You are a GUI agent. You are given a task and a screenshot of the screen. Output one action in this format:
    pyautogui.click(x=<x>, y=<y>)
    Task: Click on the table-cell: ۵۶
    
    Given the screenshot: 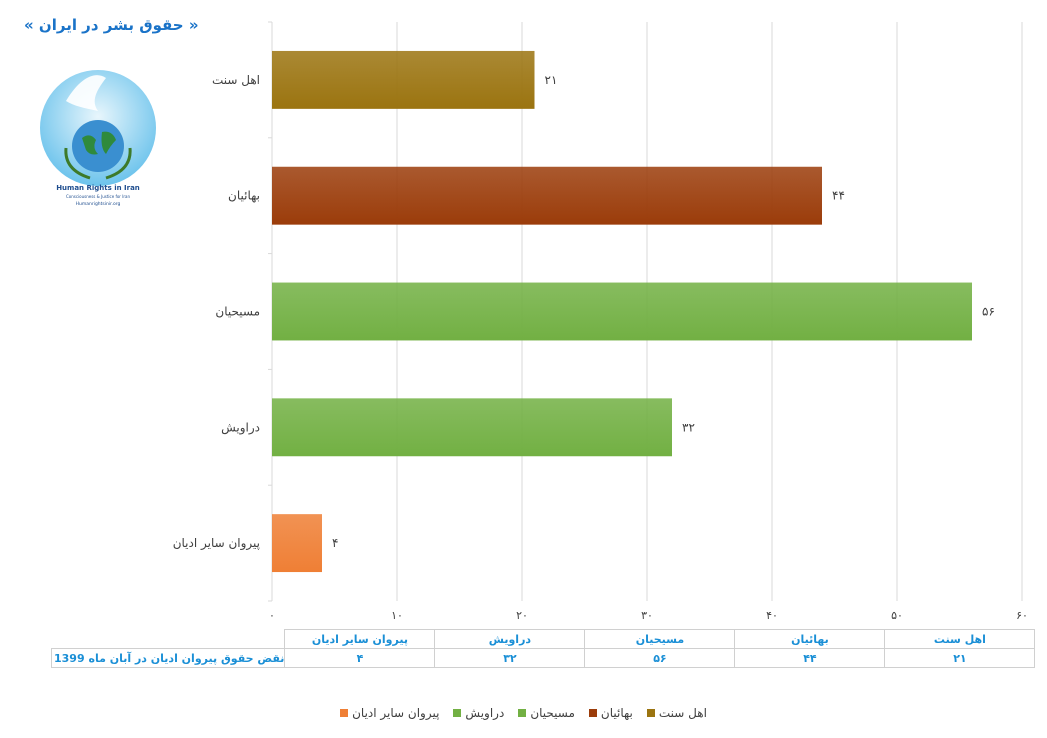 What is the action you would take?
    pyautogui.click(x=660, y=658)
    